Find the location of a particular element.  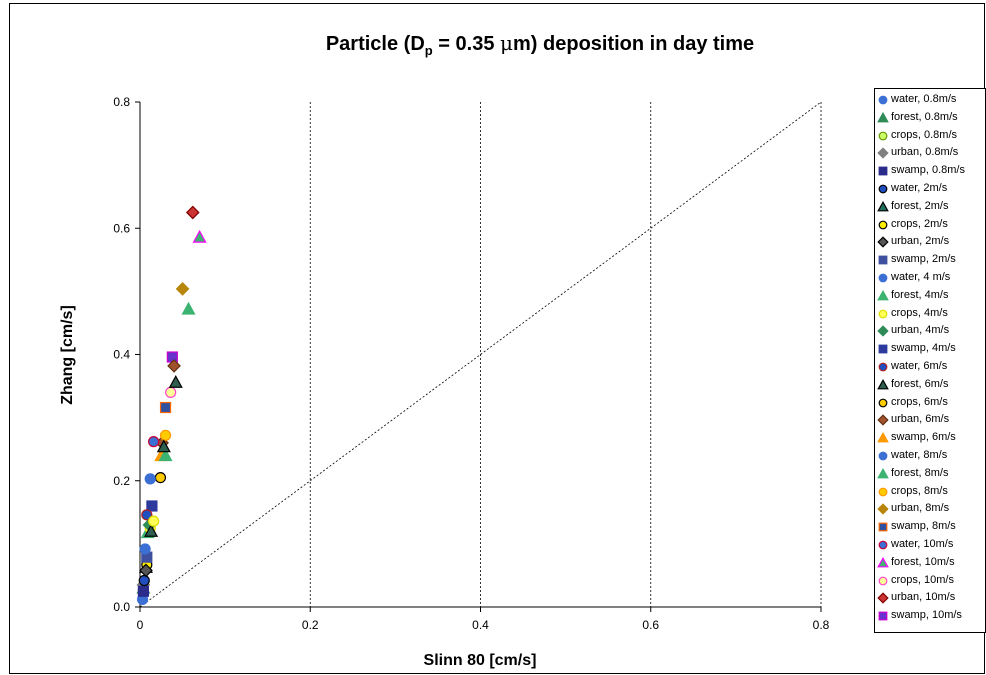

legend-entry: crops, 10m/s is located at coordinates (930, 581).